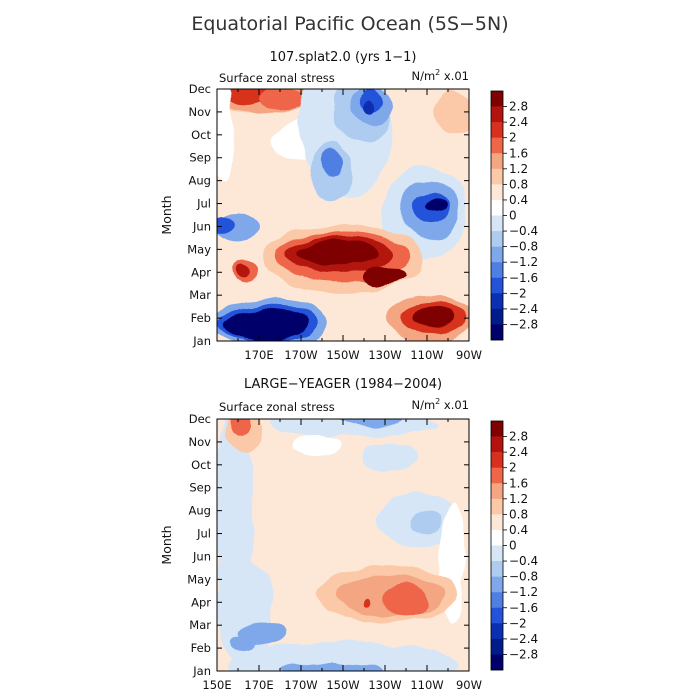 This screenshot has width=700, height=700. Describe the element at coordinates (201, 318) in the screenshot. I see `y-tick-label: Feb` at that location.